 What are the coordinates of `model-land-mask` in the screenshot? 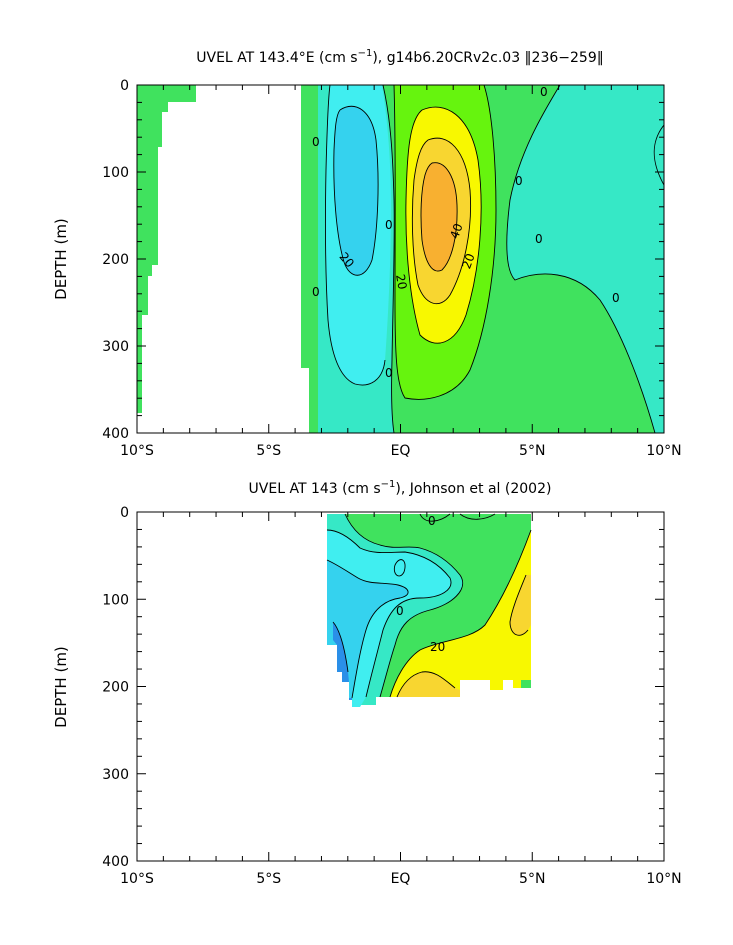 It's located at (223, 259).